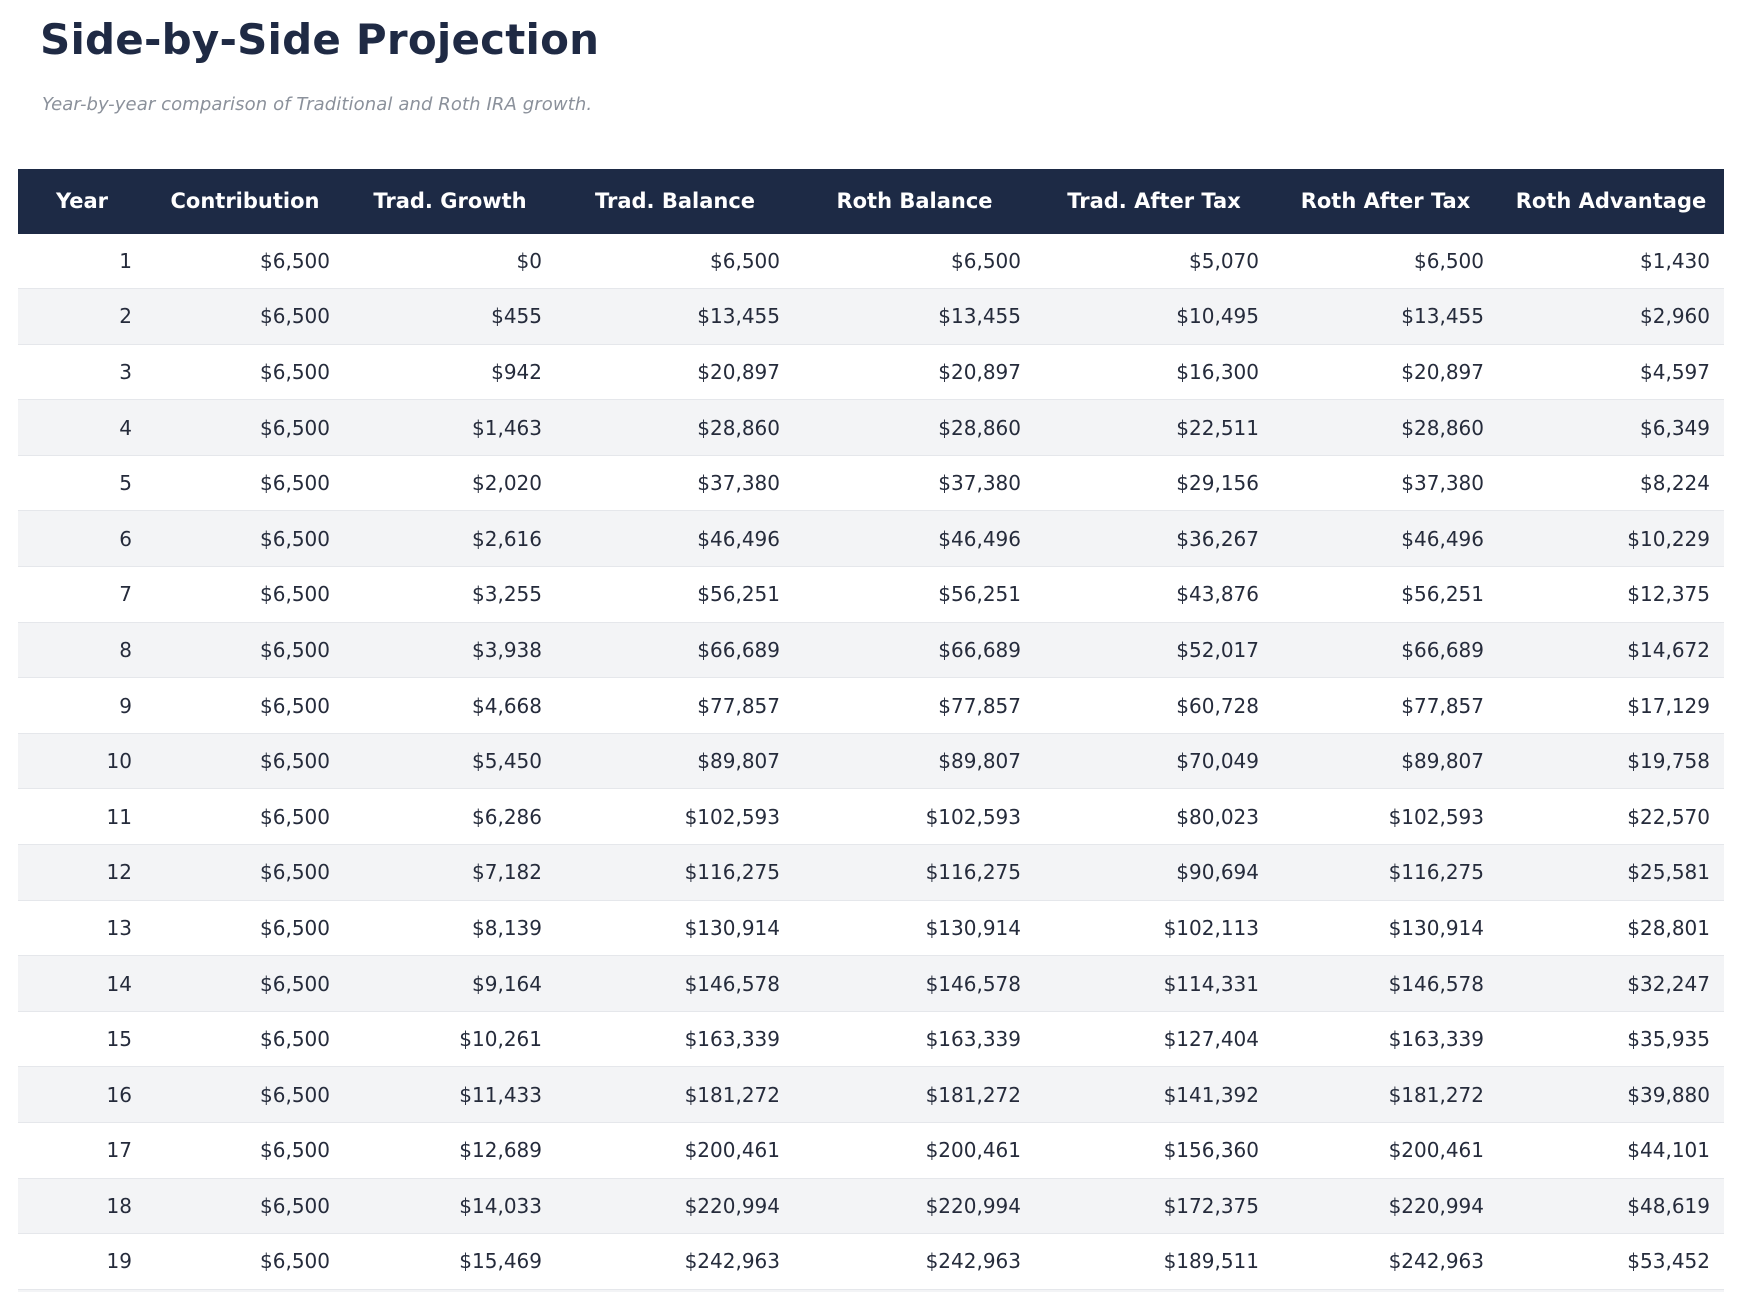  Describe the element at coordinates (914, 817) in the screenshot. I see `value-cell: $102,593` at that location.